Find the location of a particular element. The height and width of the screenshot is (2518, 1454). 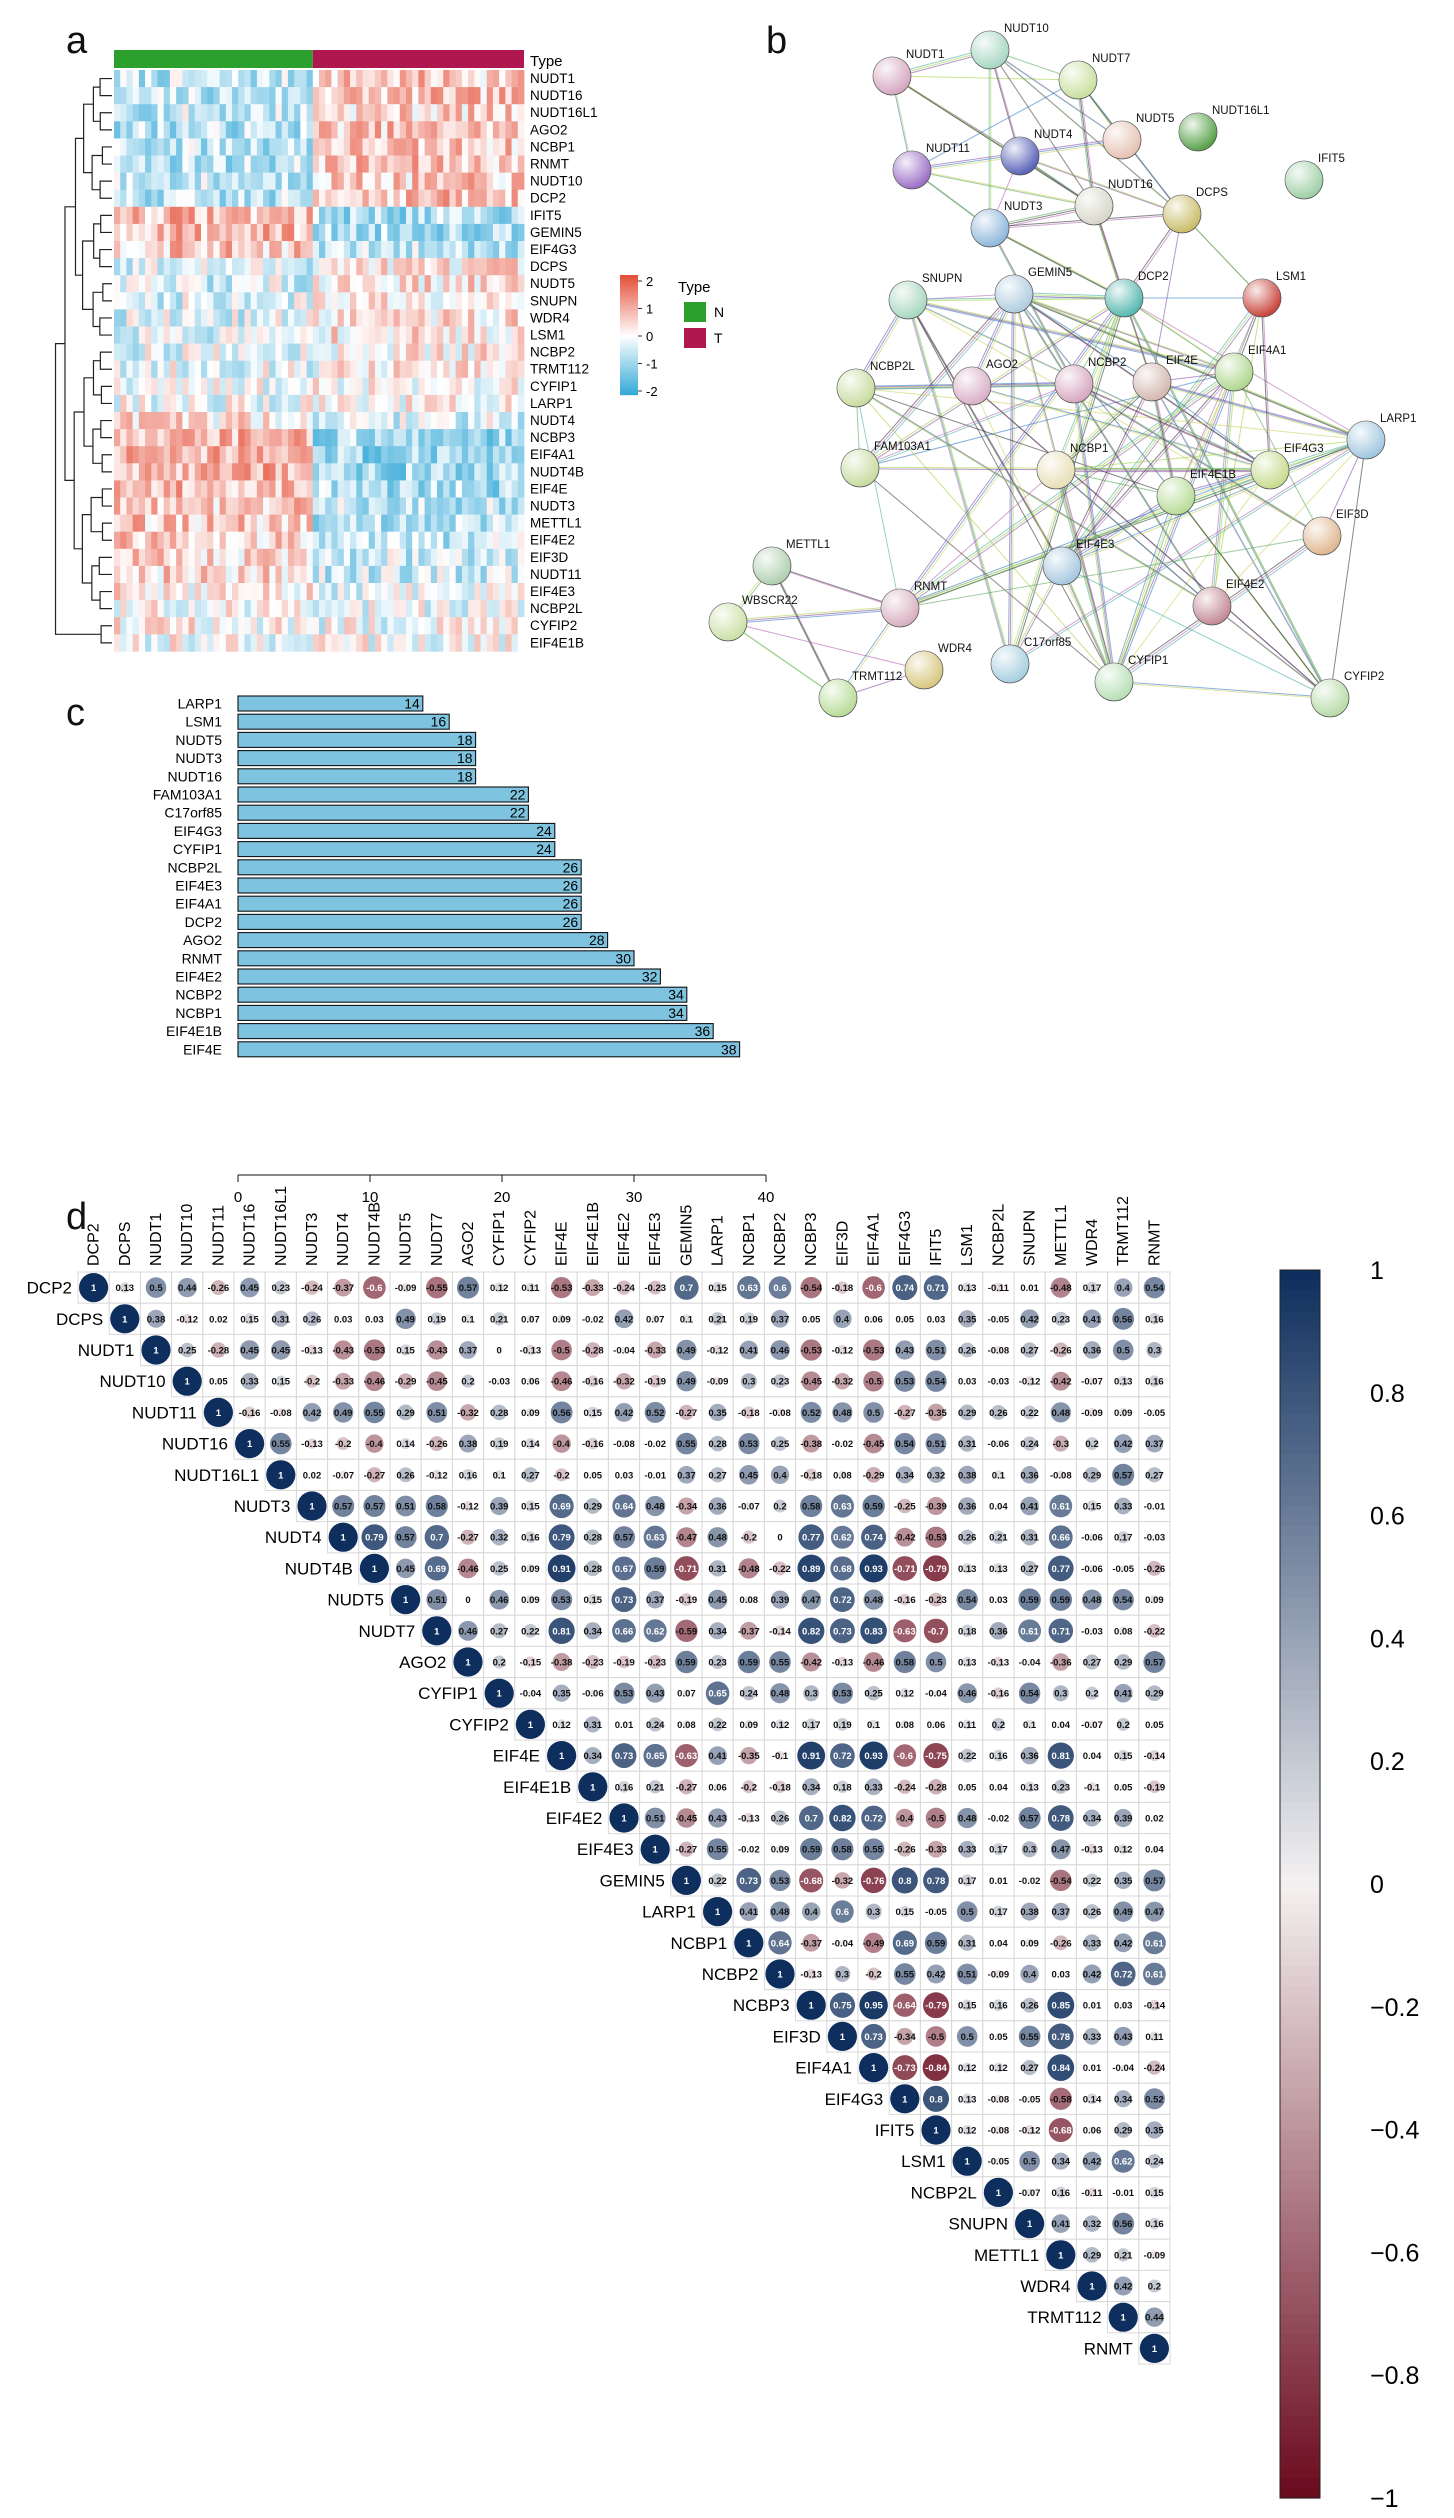

gene-label: LSM1 is located at coordinates (547, 335).